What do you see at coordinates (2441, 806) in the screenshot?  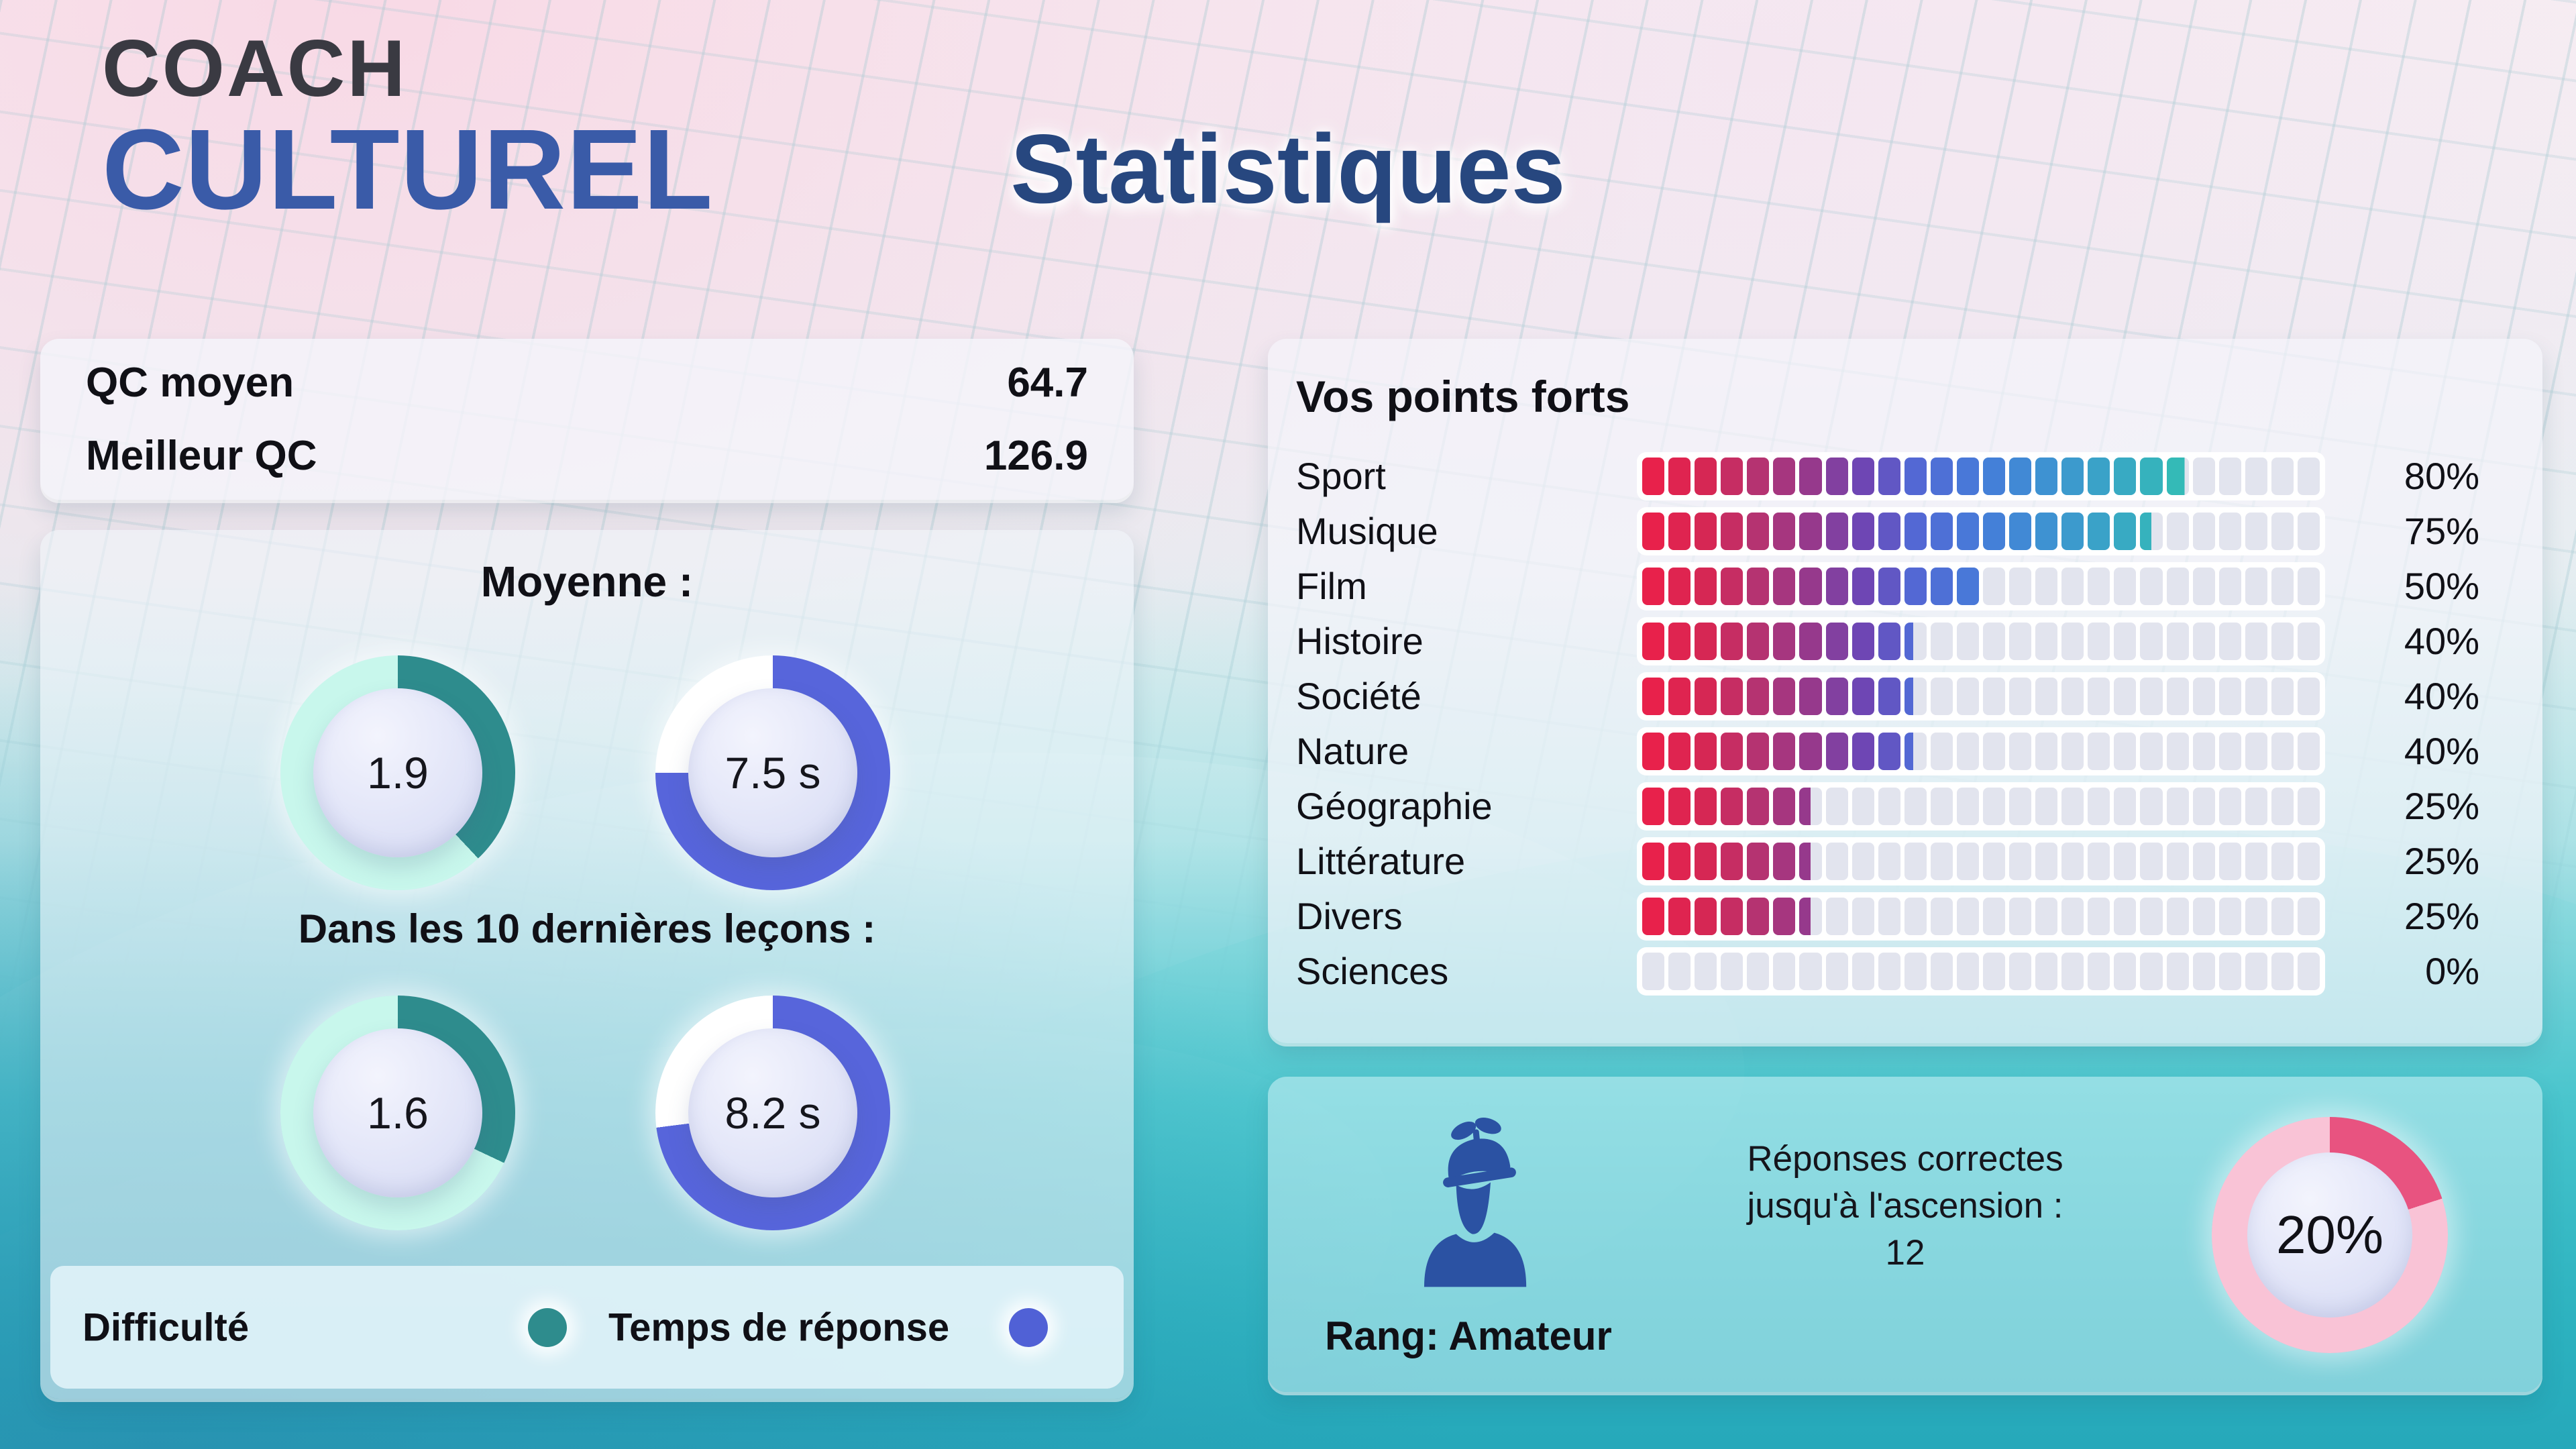 I see `percent-label: 25%` at bounding box center [2441, 806].